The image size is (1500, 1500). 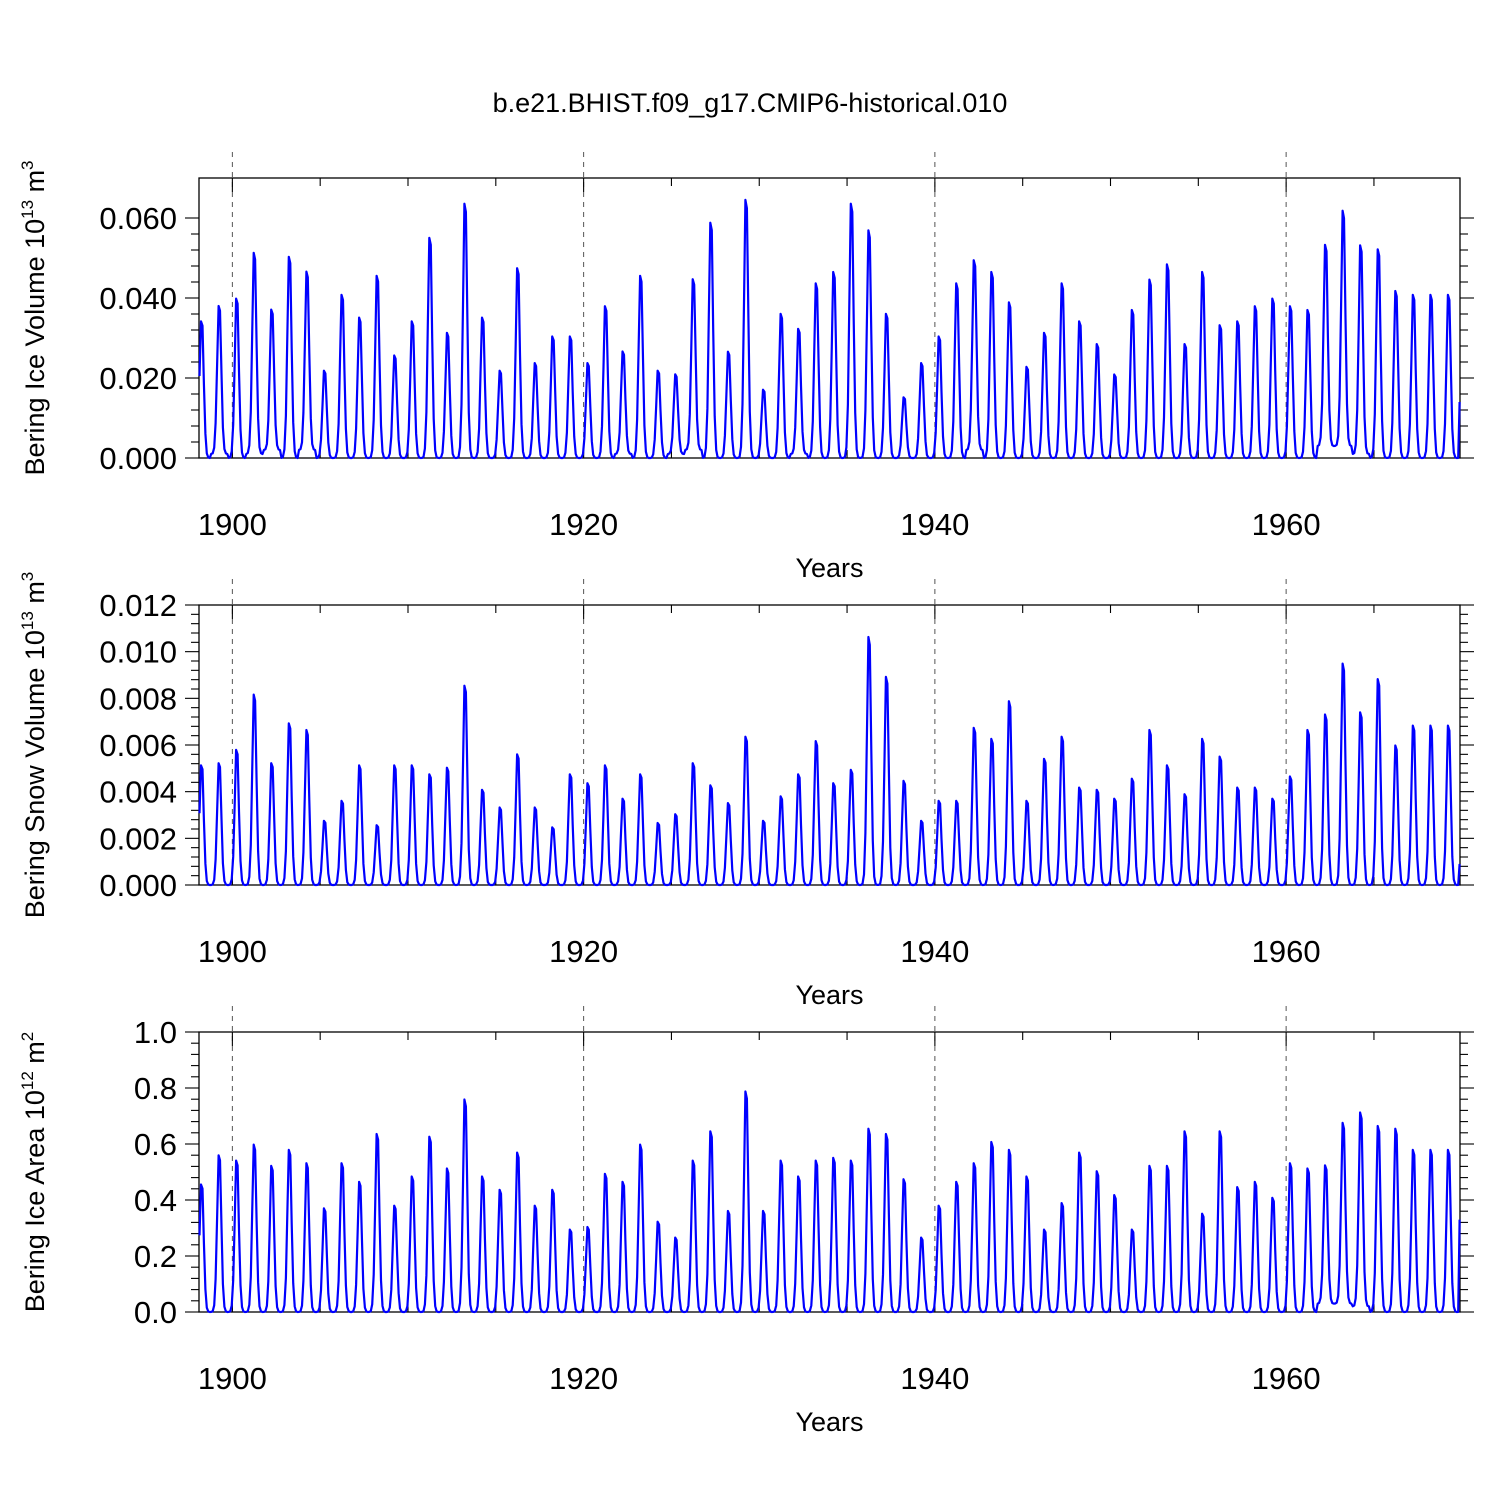 What do you see at coordinates (155, 1144) in the screenshot?
I see `y-tick-label: 0.6` at bounding box center [155, 1144].